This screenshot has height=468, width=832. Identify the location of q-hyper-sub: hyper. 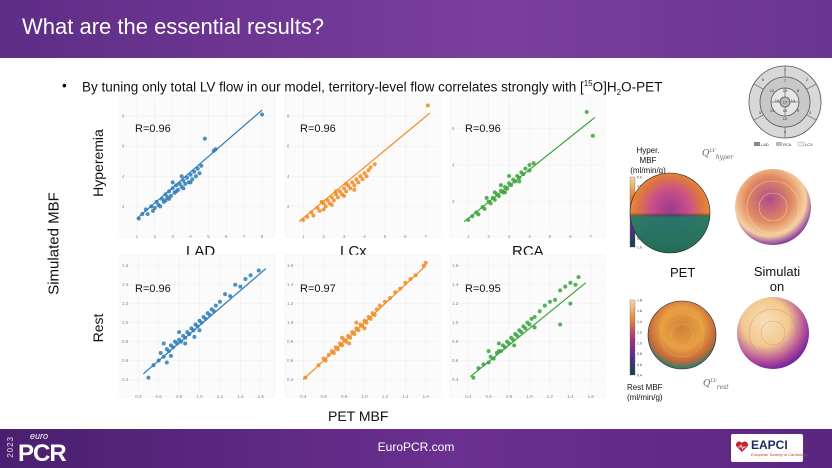
(724, 157).